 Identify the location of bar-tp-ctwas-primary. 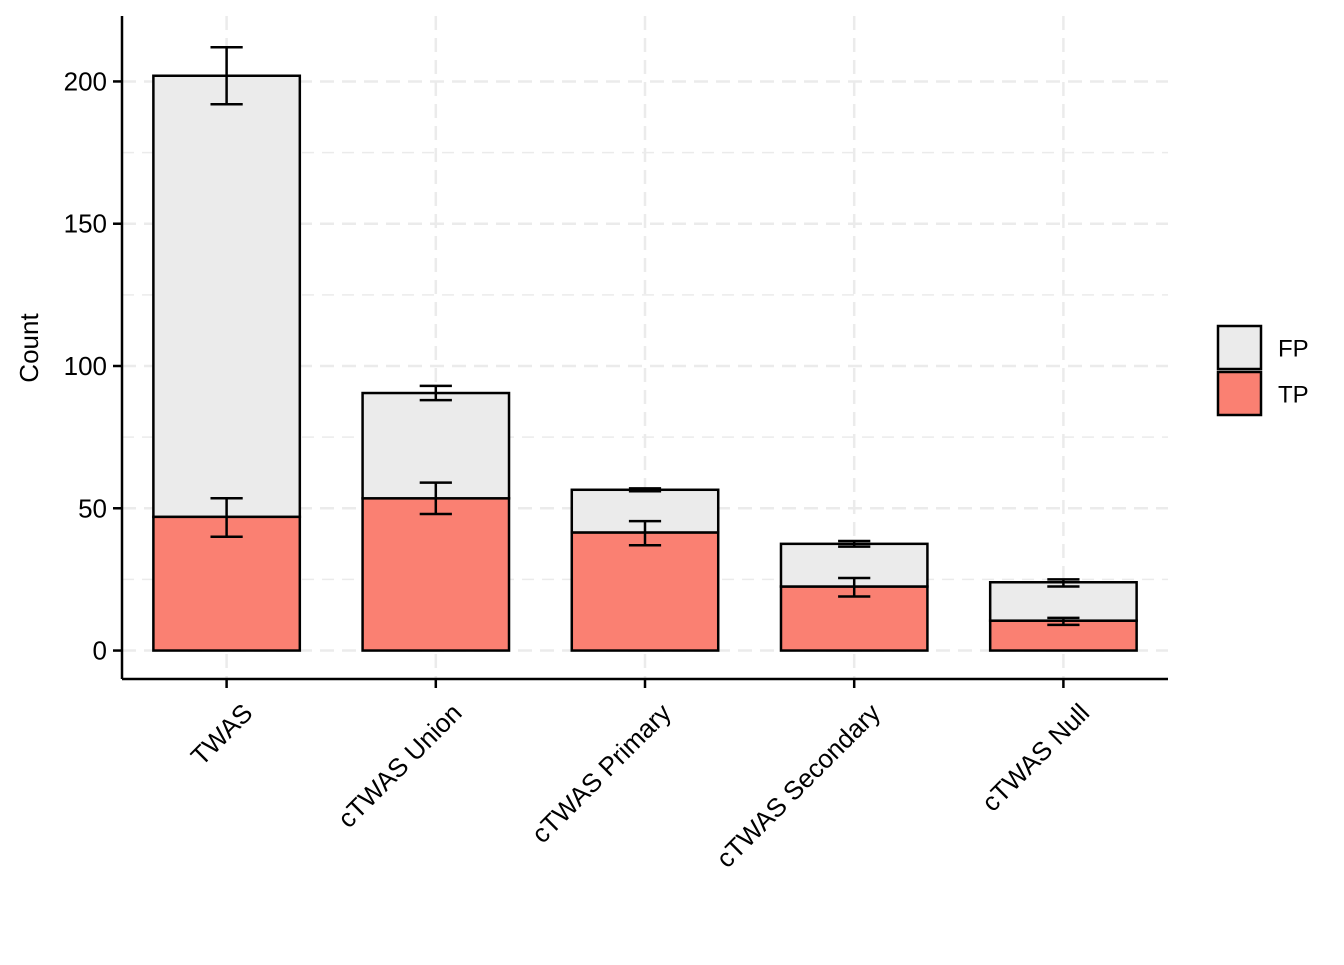
(645, 591).